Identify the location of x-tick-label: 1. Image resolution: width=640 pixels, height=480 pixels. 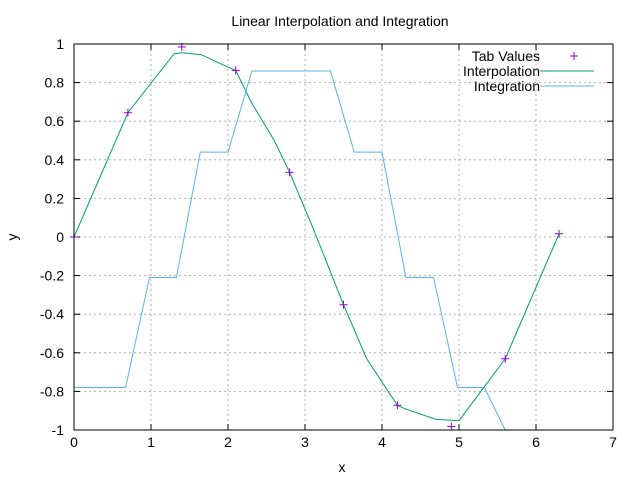
(151, 442).